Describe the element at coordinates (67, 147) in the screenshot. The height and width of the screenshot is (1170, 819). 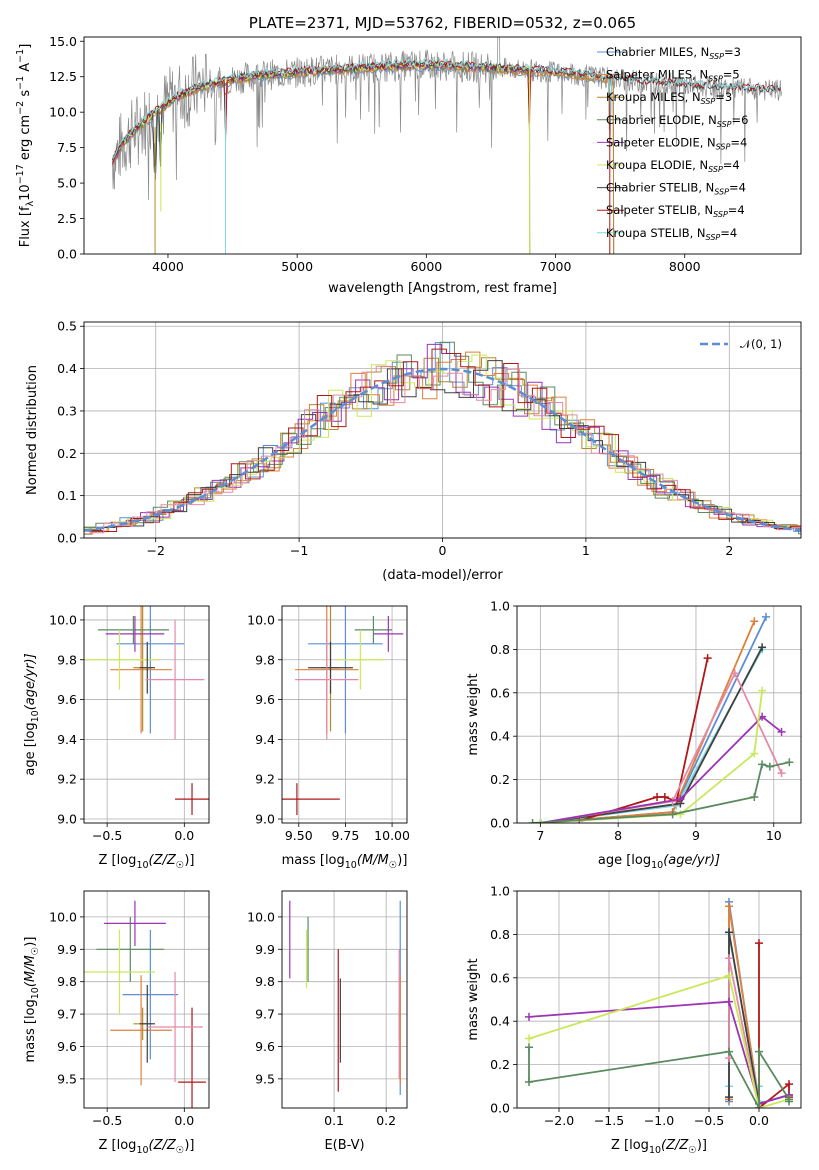
I see `y-tick-label: 7.5` at that location.